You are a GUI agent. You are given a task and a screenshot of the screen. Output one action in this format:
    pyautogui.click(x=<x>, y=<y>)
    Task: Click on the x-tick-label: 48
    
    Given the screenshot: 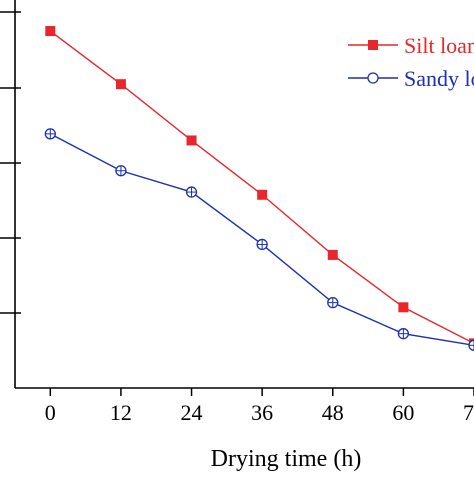 What is the action you would take?
    pyautogui.click(x=333, y=412)
    